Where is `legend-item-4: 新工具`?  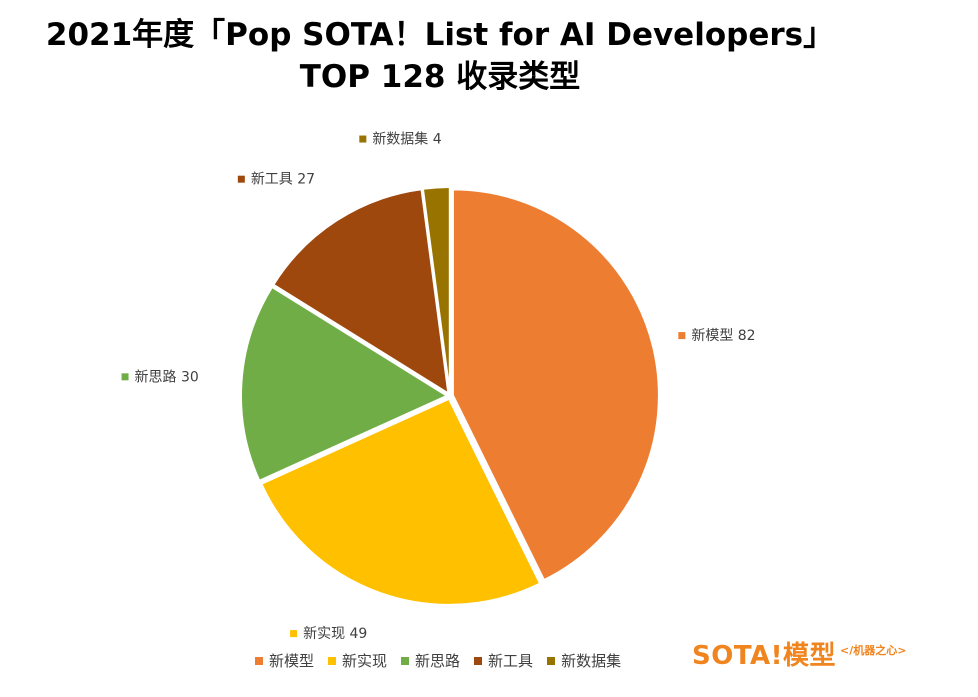
legend-item-4: 新工具 is located at coordinates (503, 660).